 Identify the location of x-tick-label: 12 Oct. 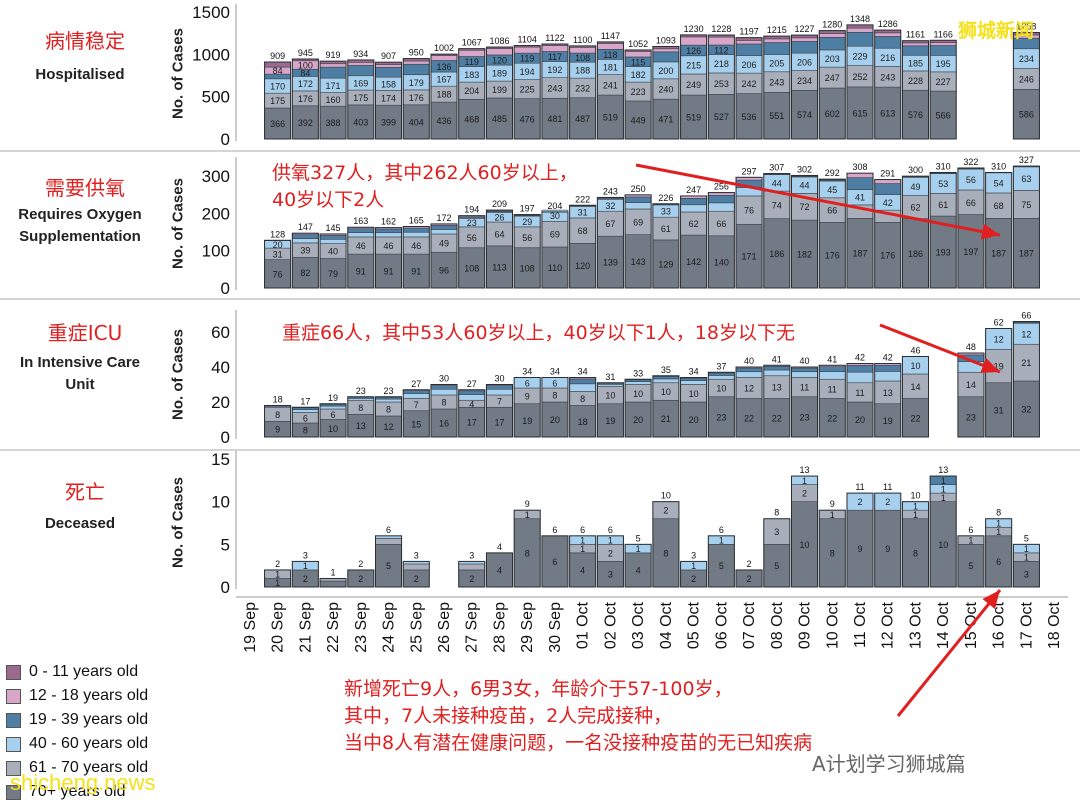
(888, 625).